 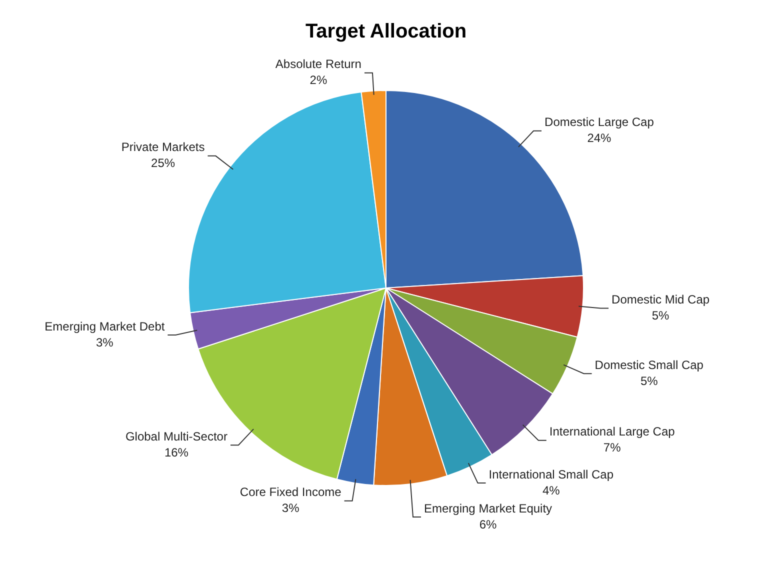 I want to click on data-label: 7%, so click(x=612, y=447).